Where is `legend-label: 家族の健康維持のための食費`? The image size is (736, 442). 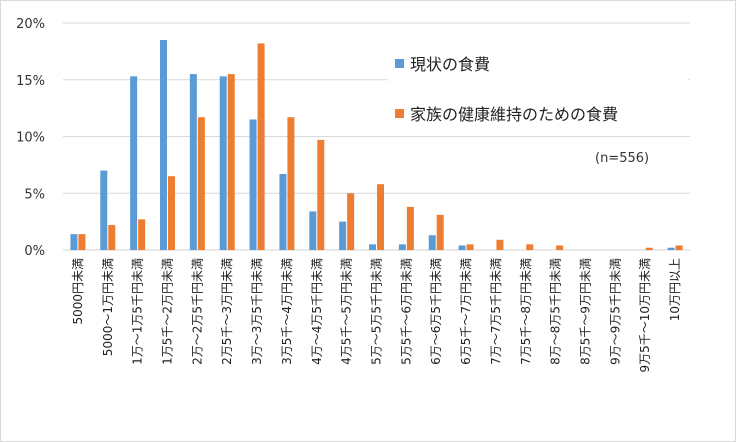
legend-label: 家族の健康維持のための食費 is located at coordinates (514, 114).